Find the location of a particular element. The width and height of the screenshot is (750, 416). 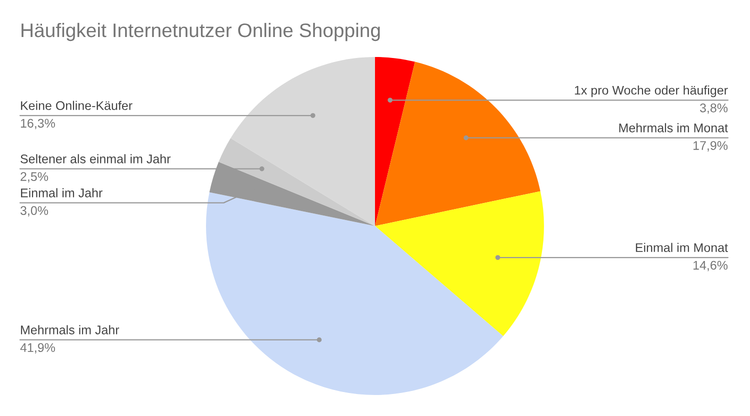

data-label: 41,9% is located at coordinates (37, 348).